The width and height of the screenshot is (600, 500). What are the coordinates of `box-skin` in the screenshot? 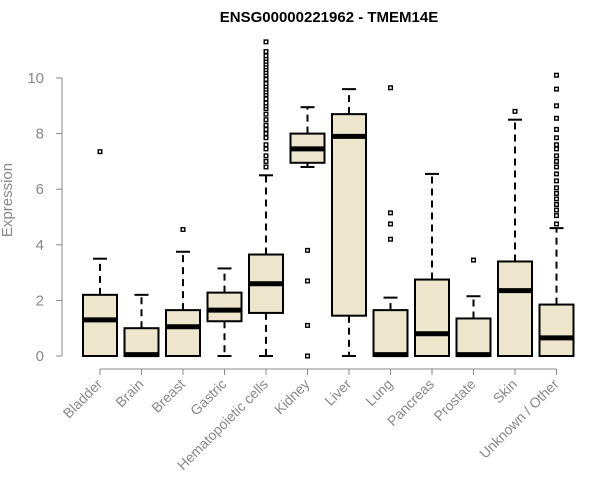 It's located at (515, 233).